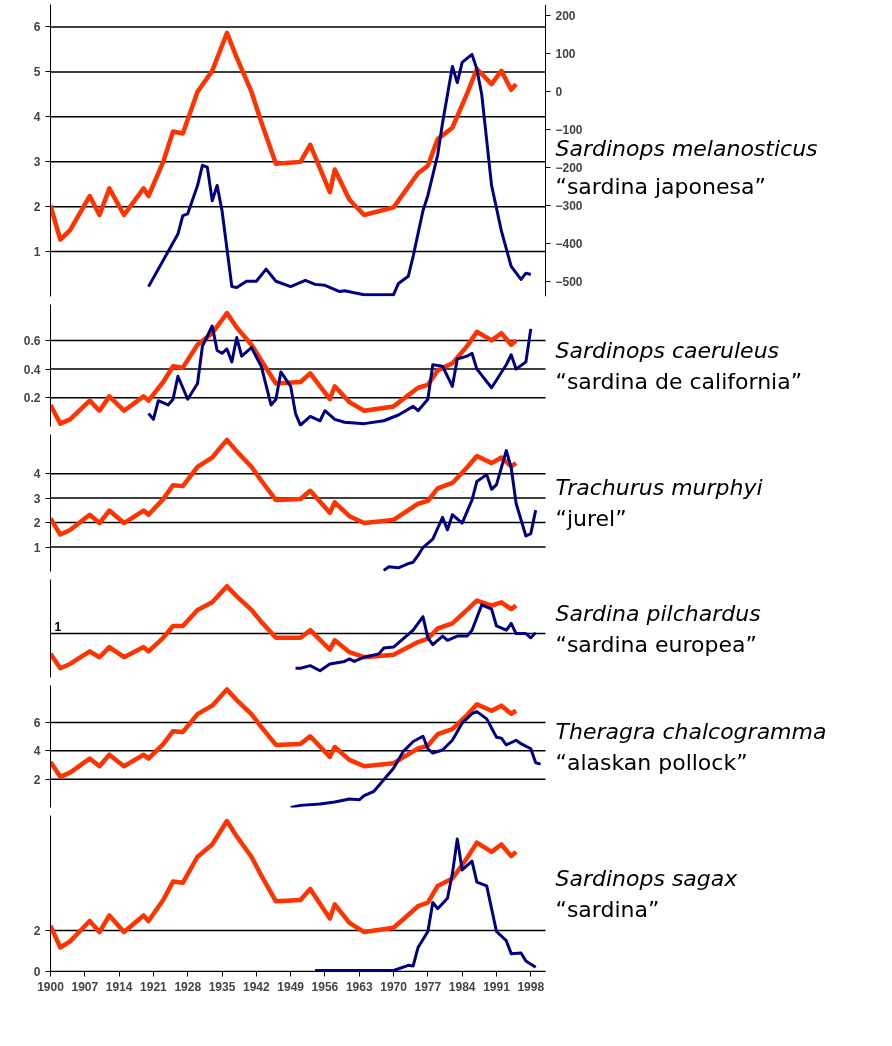  I want to click on x-tick-label: 1907, so click(85, 986).